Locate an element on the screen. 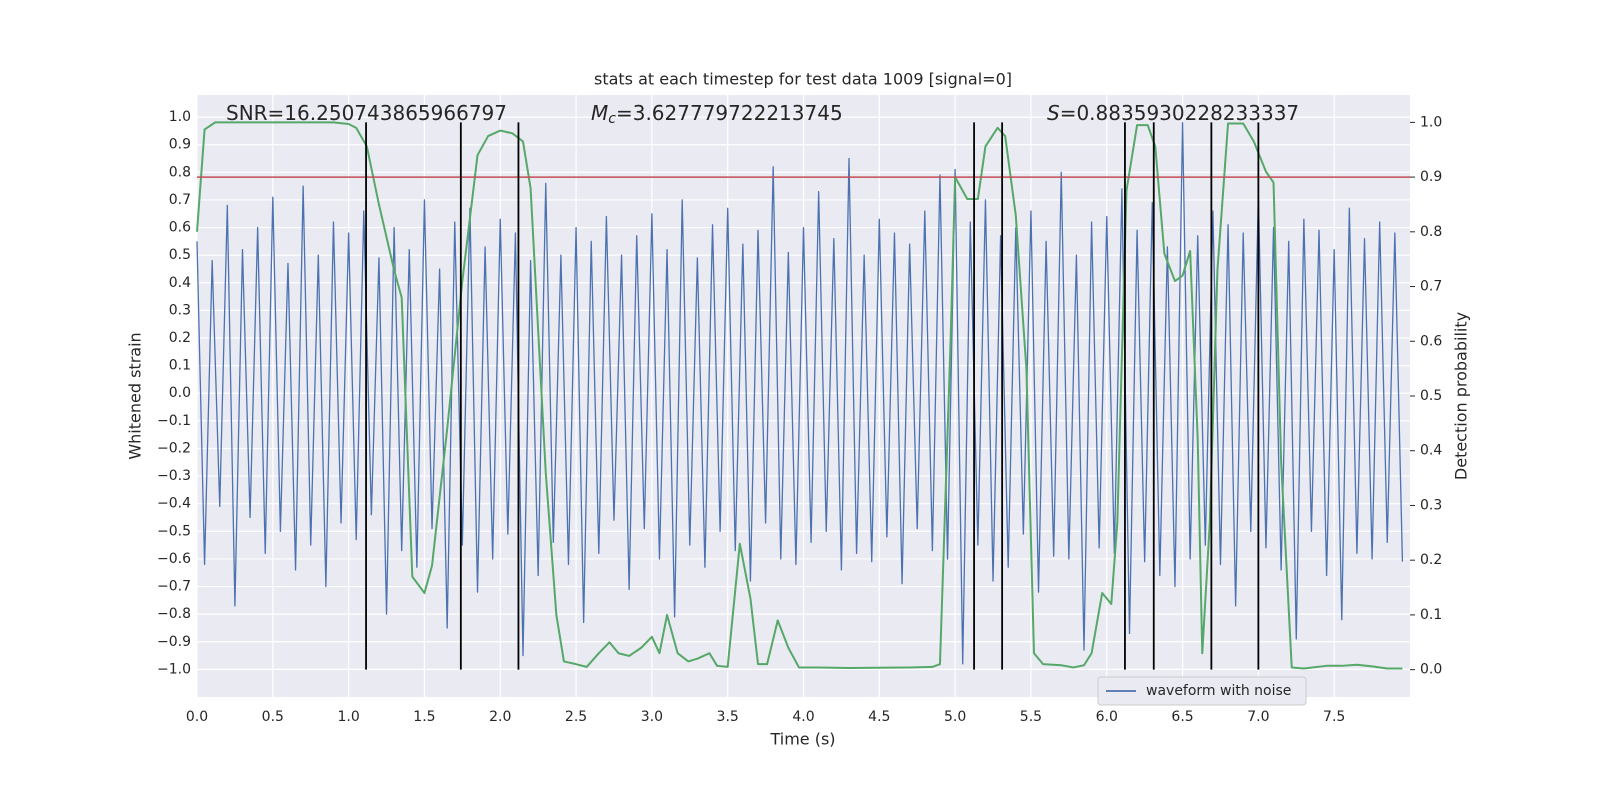 The width and height of the screenshot is (1600, 800). annotation-symbol: M is located at coordinates (599, 113).